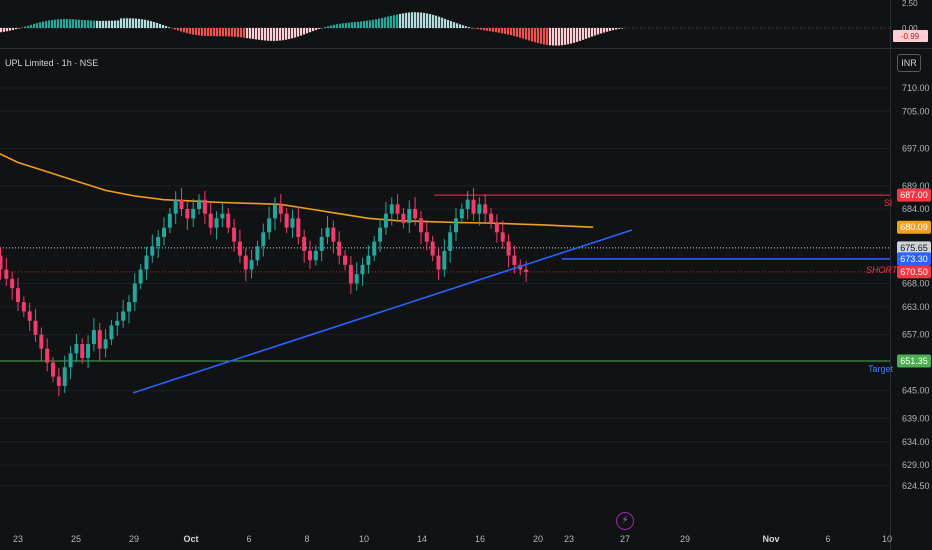 This screenshot has width=932, height=550. Describe the element at coordinates (916, 307) in the screenshot. I see `price-tick-label: 663.00` at that location.